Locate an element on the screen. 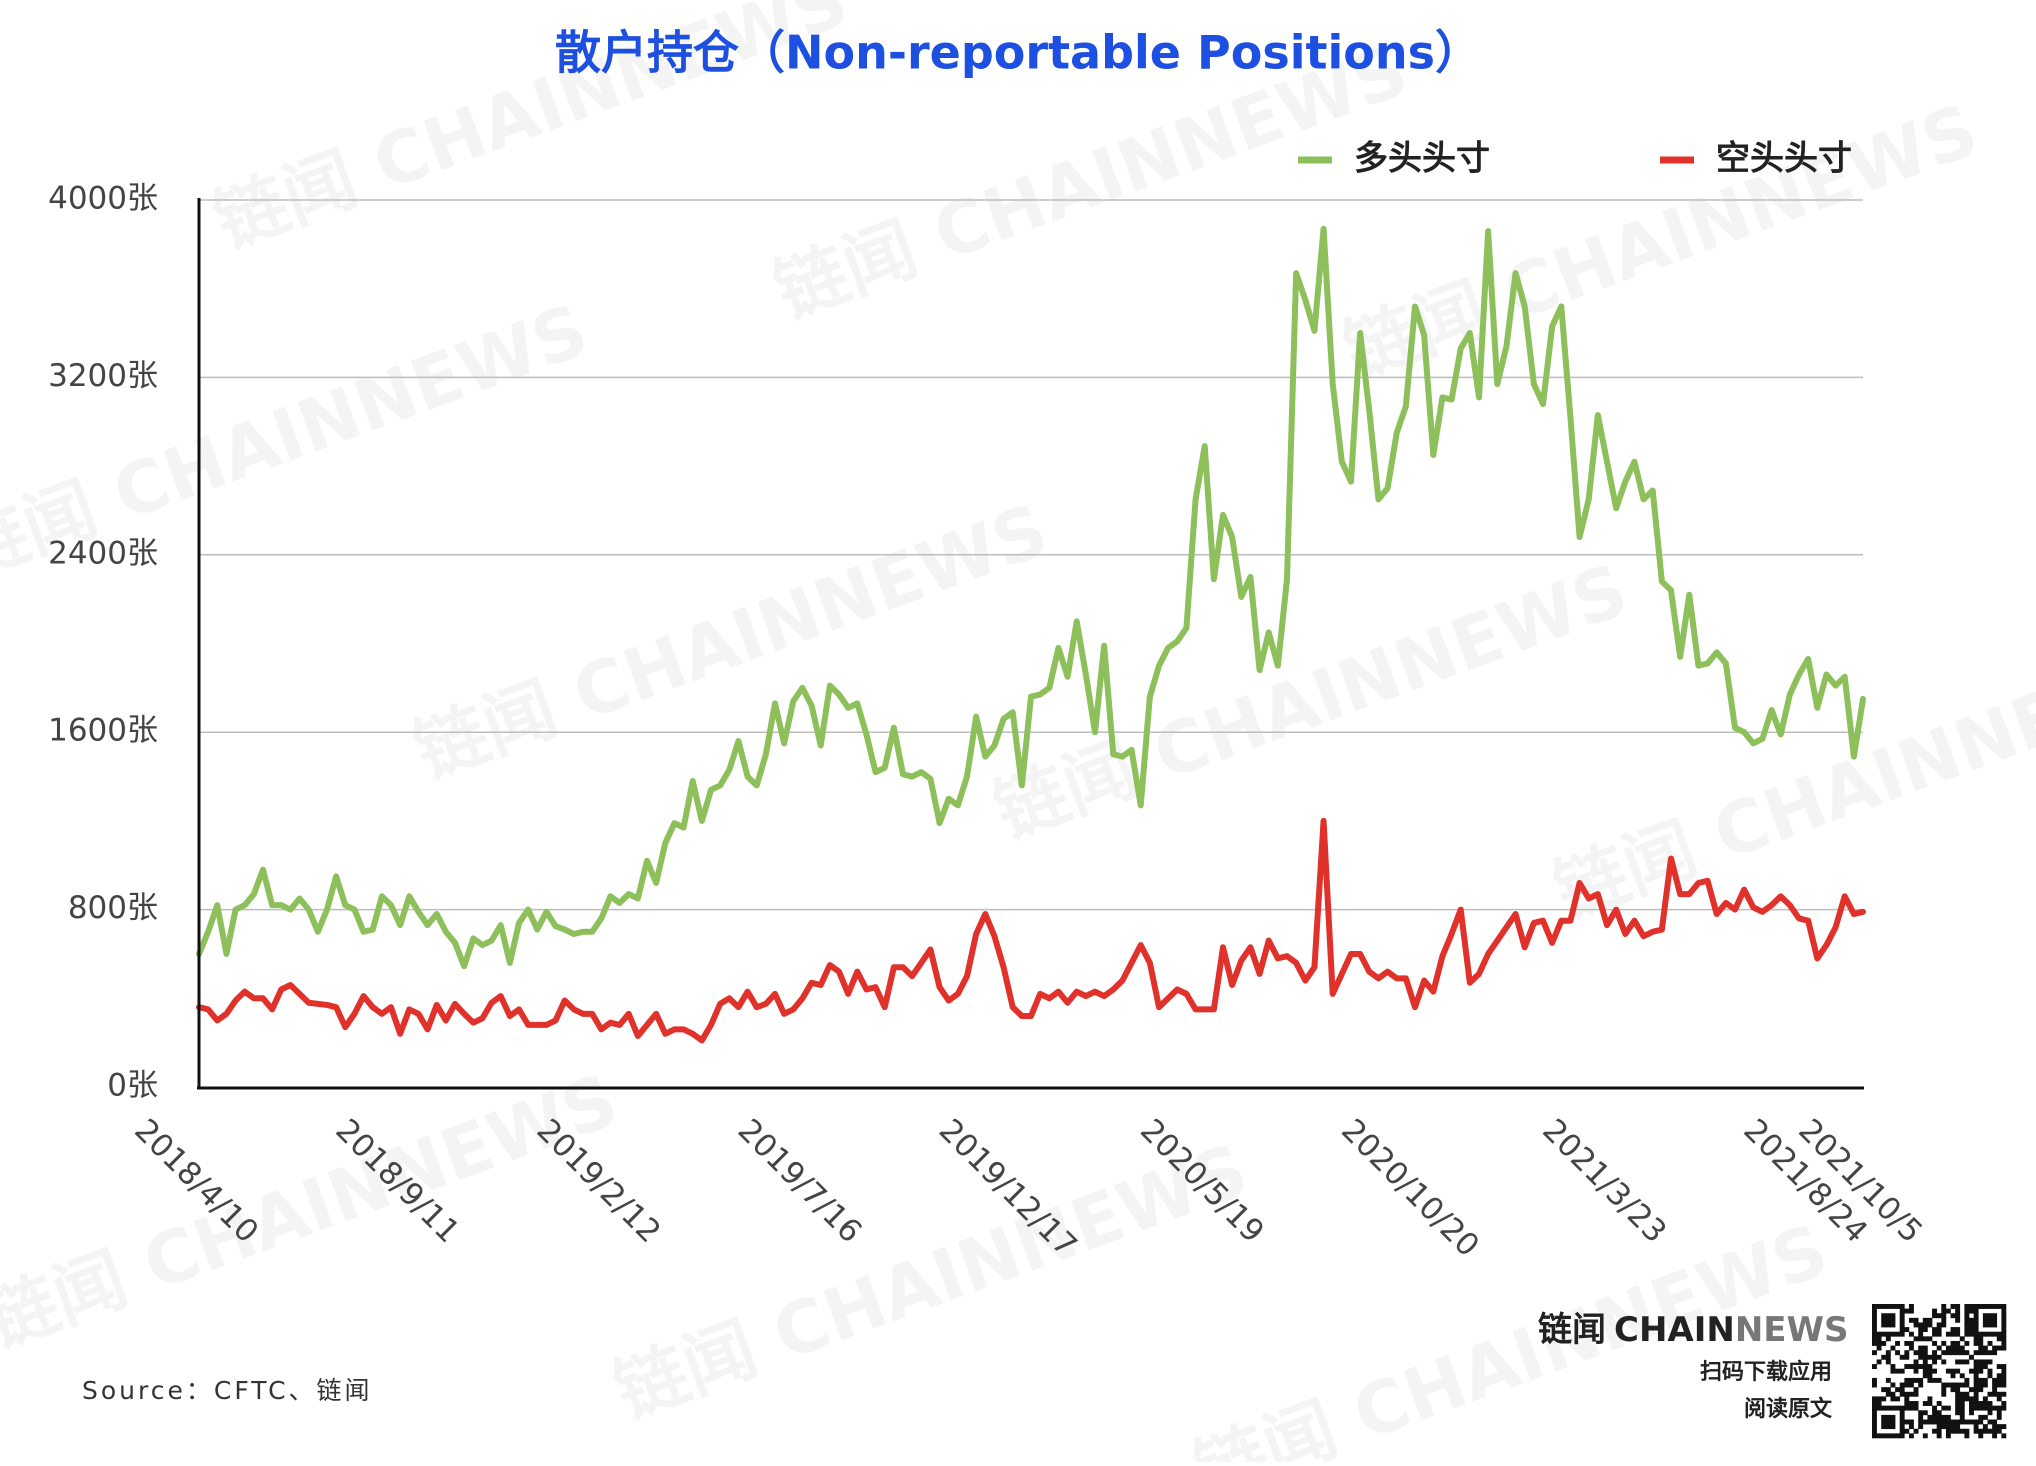 The height and width of the screenshot is (1466, 2036). chart-title: 散户持仓（Non-reportable Positions） is located at coordinates (1018, 53).